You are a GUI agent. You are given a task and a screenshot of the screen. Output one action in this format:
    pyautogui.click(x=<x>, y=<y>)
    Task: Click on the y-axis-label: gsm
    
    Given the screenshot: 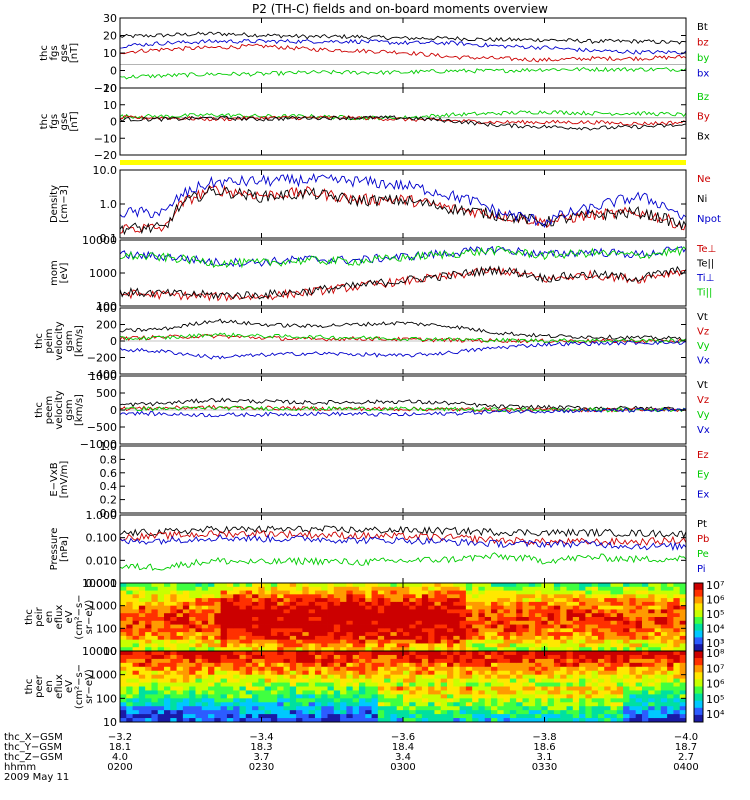 What is the action you would take?
    pyautogui.click(x=69, y=409)
    